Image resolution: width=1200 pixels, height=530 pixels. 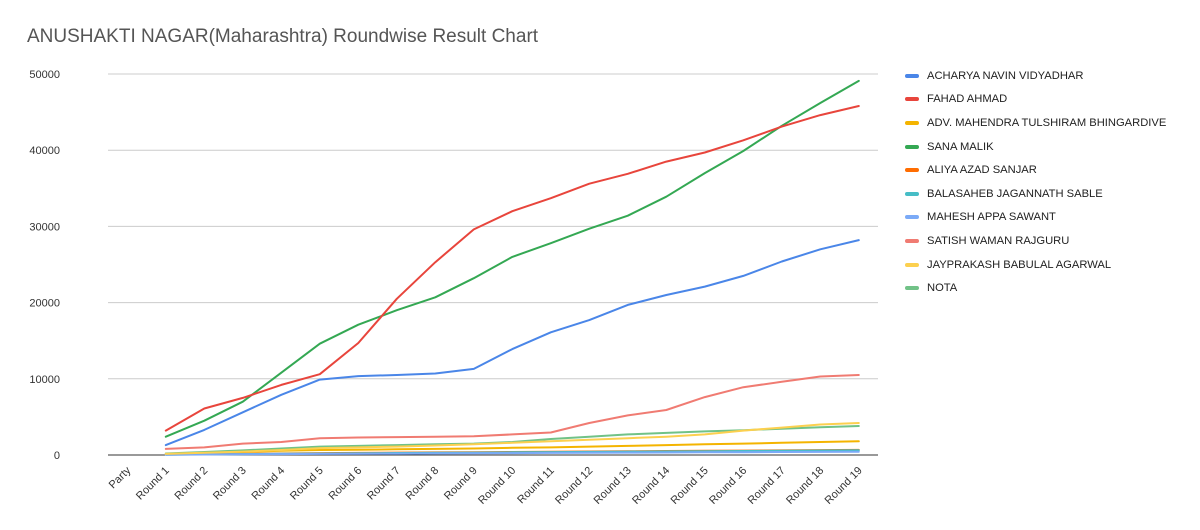 I want to click on legend-item: ALIYA AZAD SANJAR, so click(x=1050, y=170).